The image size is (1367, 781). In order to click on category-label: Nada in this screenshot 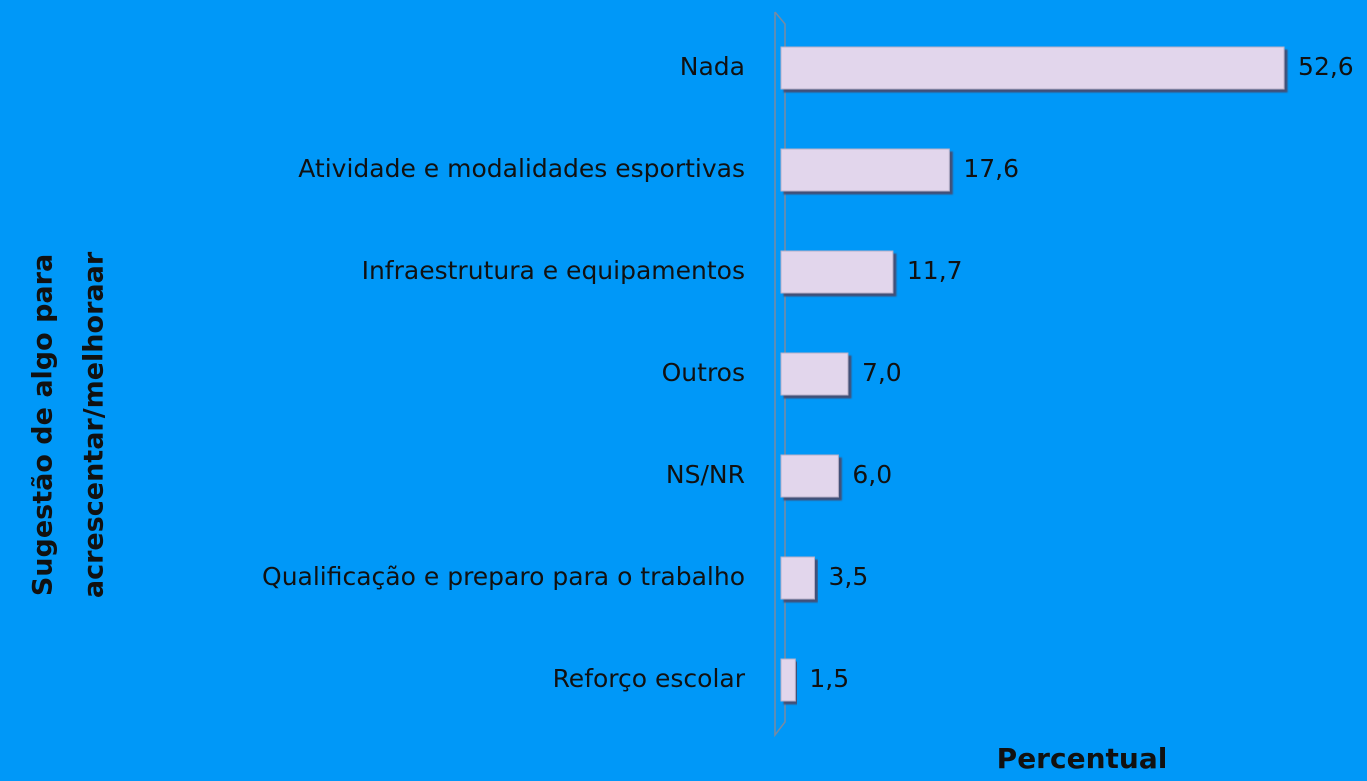, I will do `click(712, 66)`.